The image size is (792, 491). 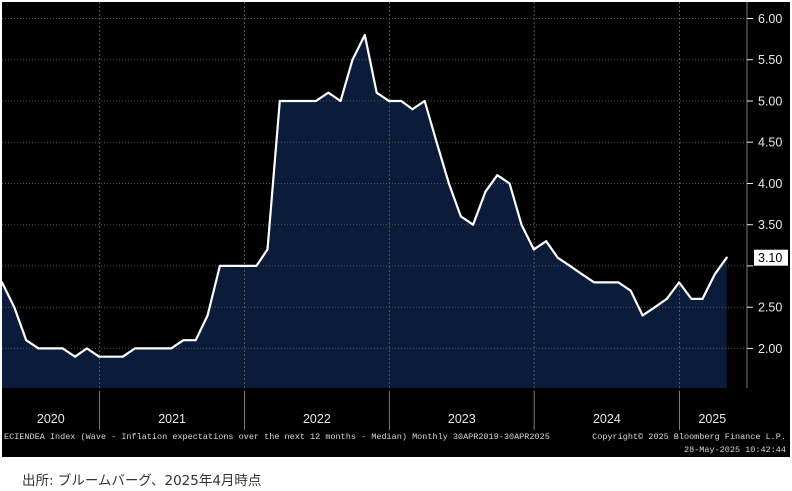 What do you see at coordinates (770, 308) in the screenshot?
I see `y-tick-label: 2.50` at bounding box center [770, 308].